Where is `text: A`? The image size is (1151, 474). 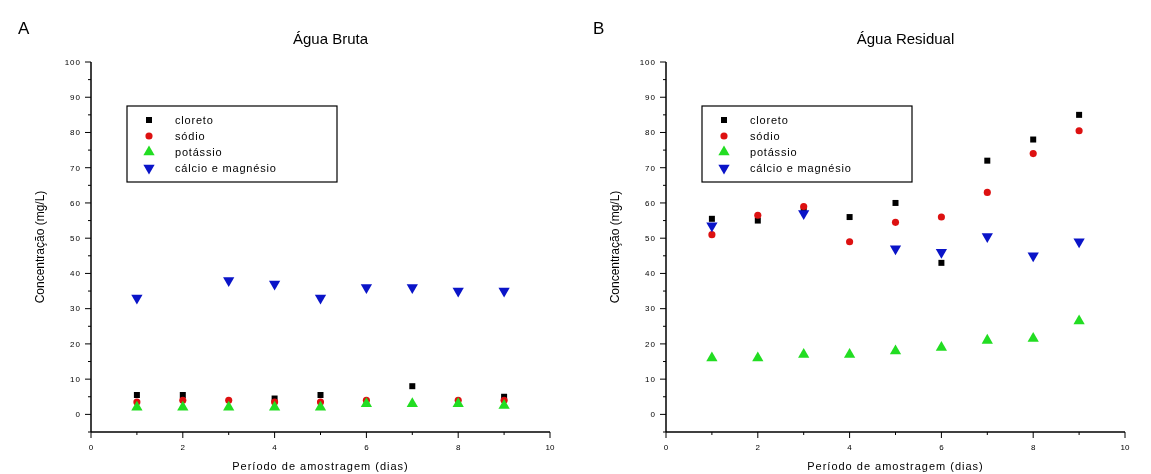
text: A is located at coordinates (24, 28).